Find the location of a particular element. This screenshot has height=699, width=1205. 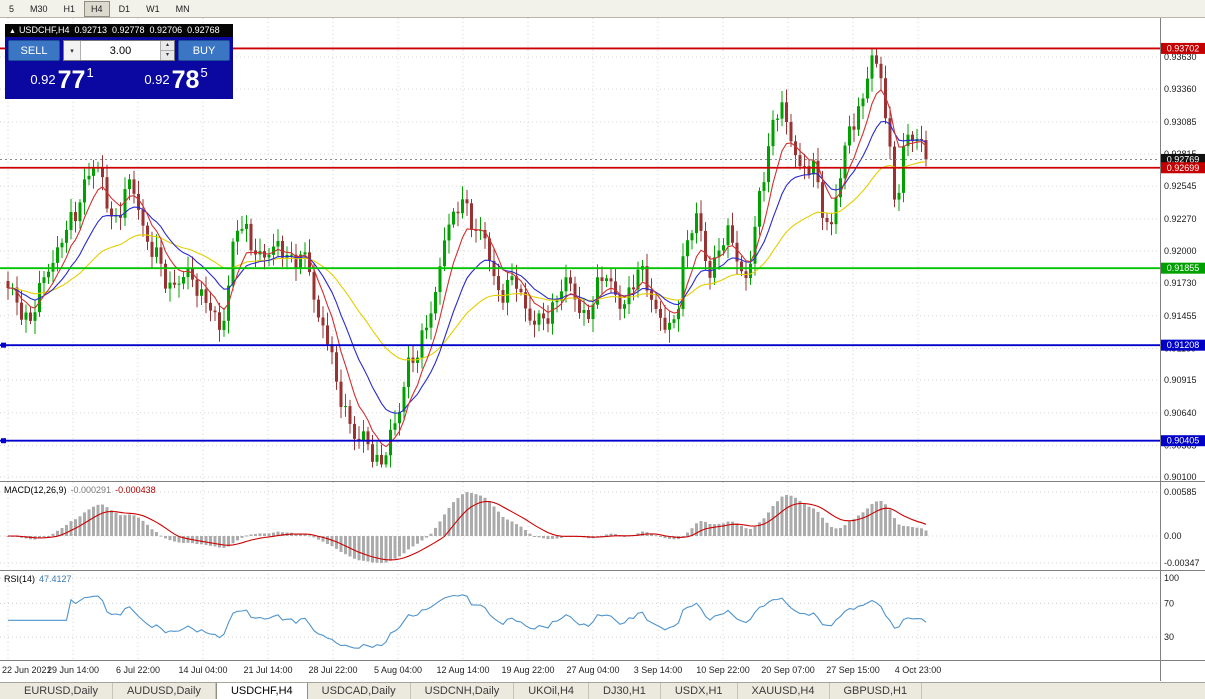

svg-text: 100 is located at coordinates (1171, 578).